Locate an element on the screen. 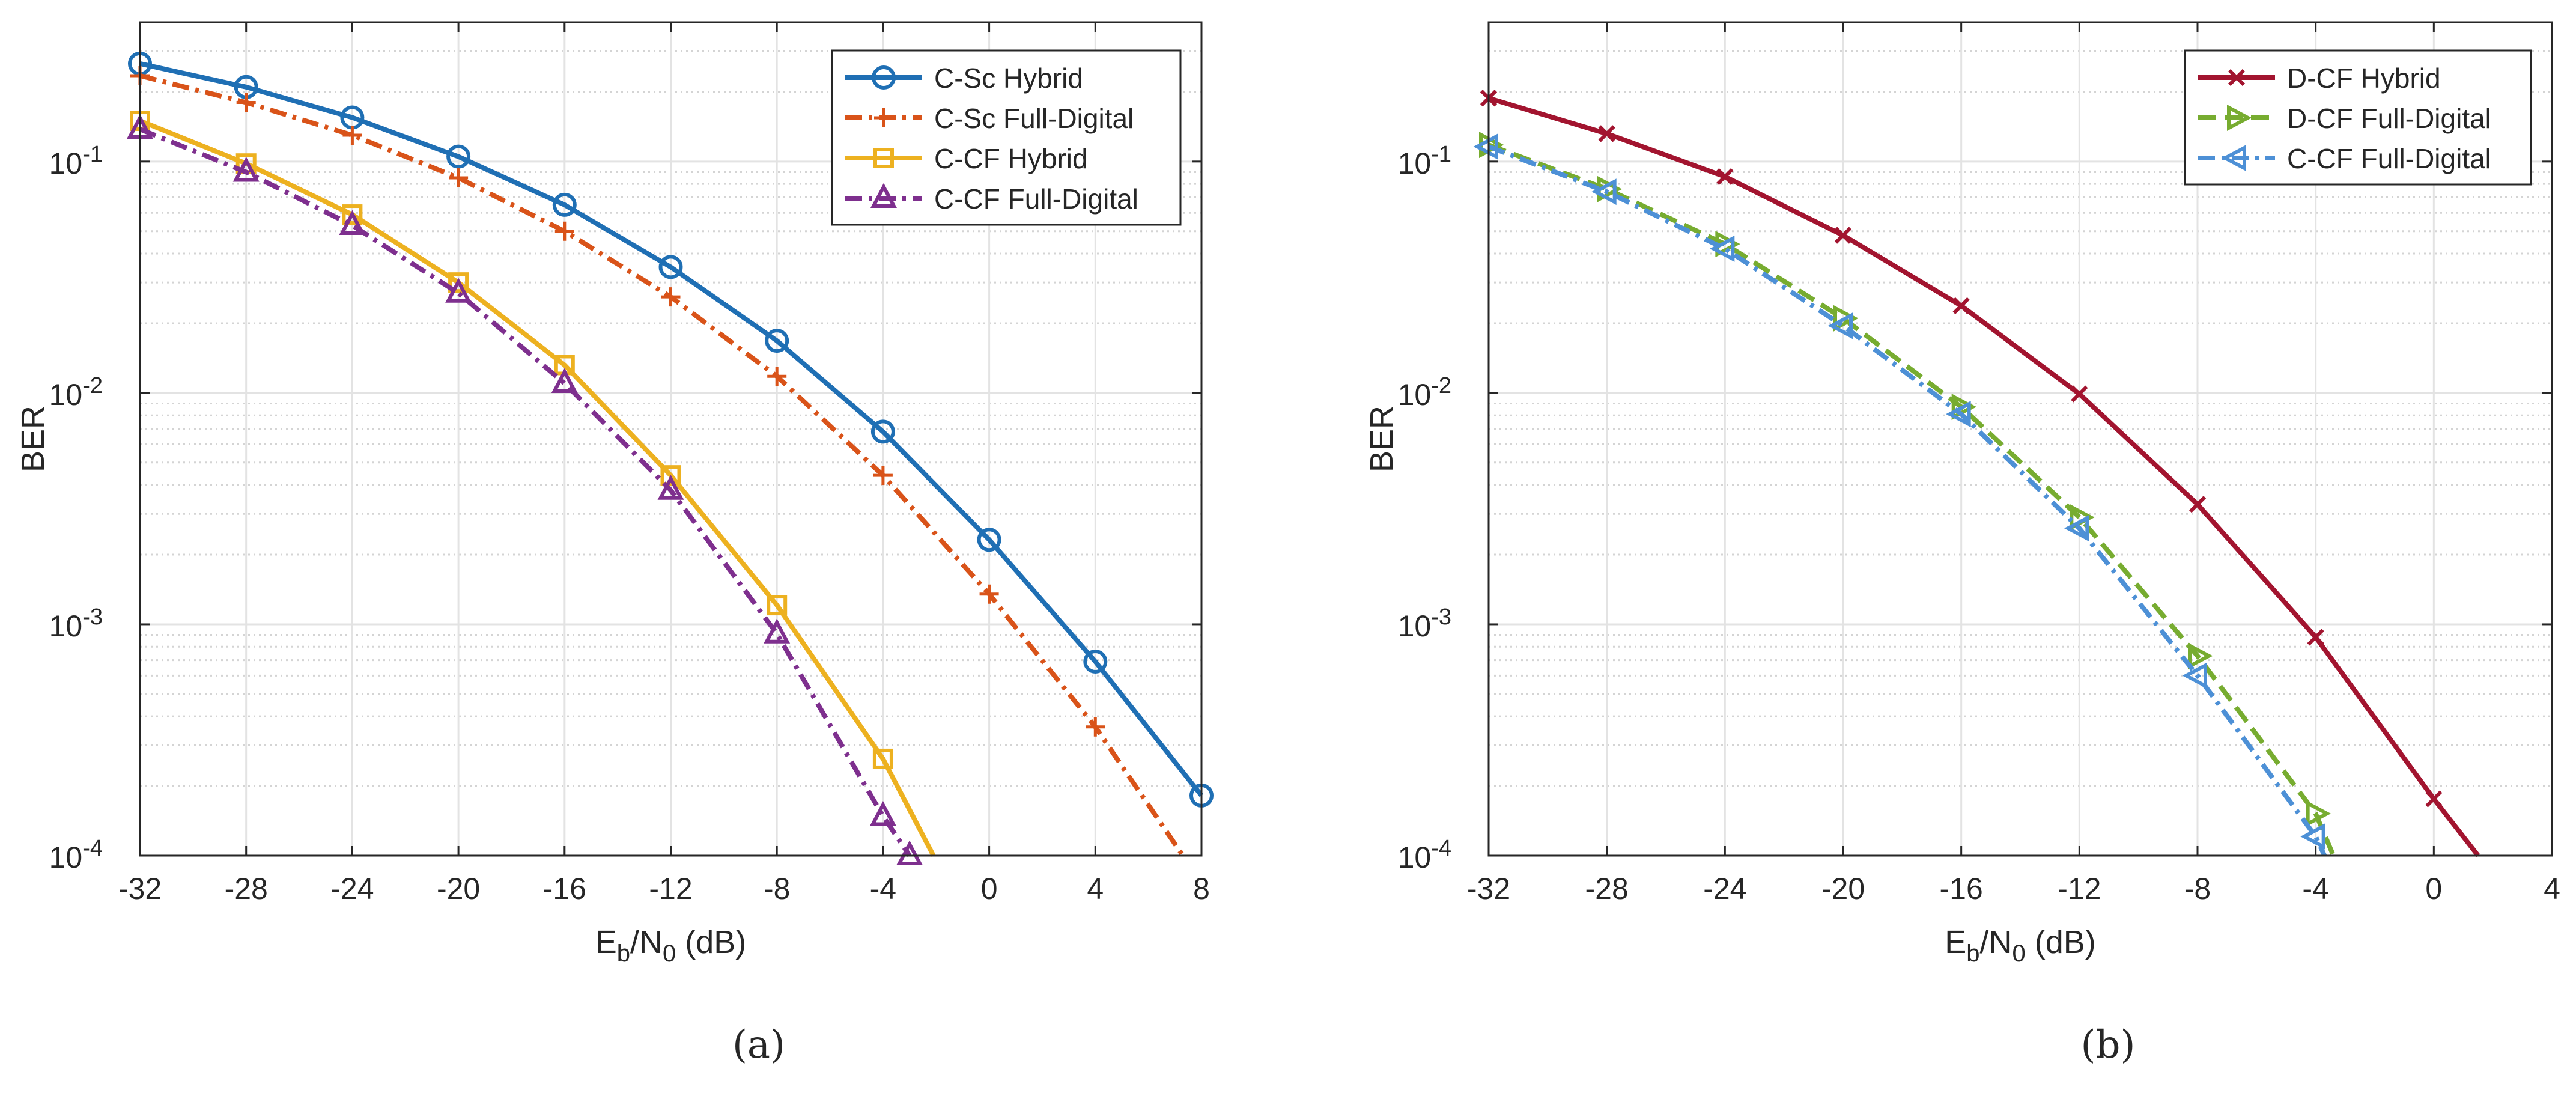 The image size is (2576, 1093). caption-b: (b) is located at coordinates (2108, 1045).